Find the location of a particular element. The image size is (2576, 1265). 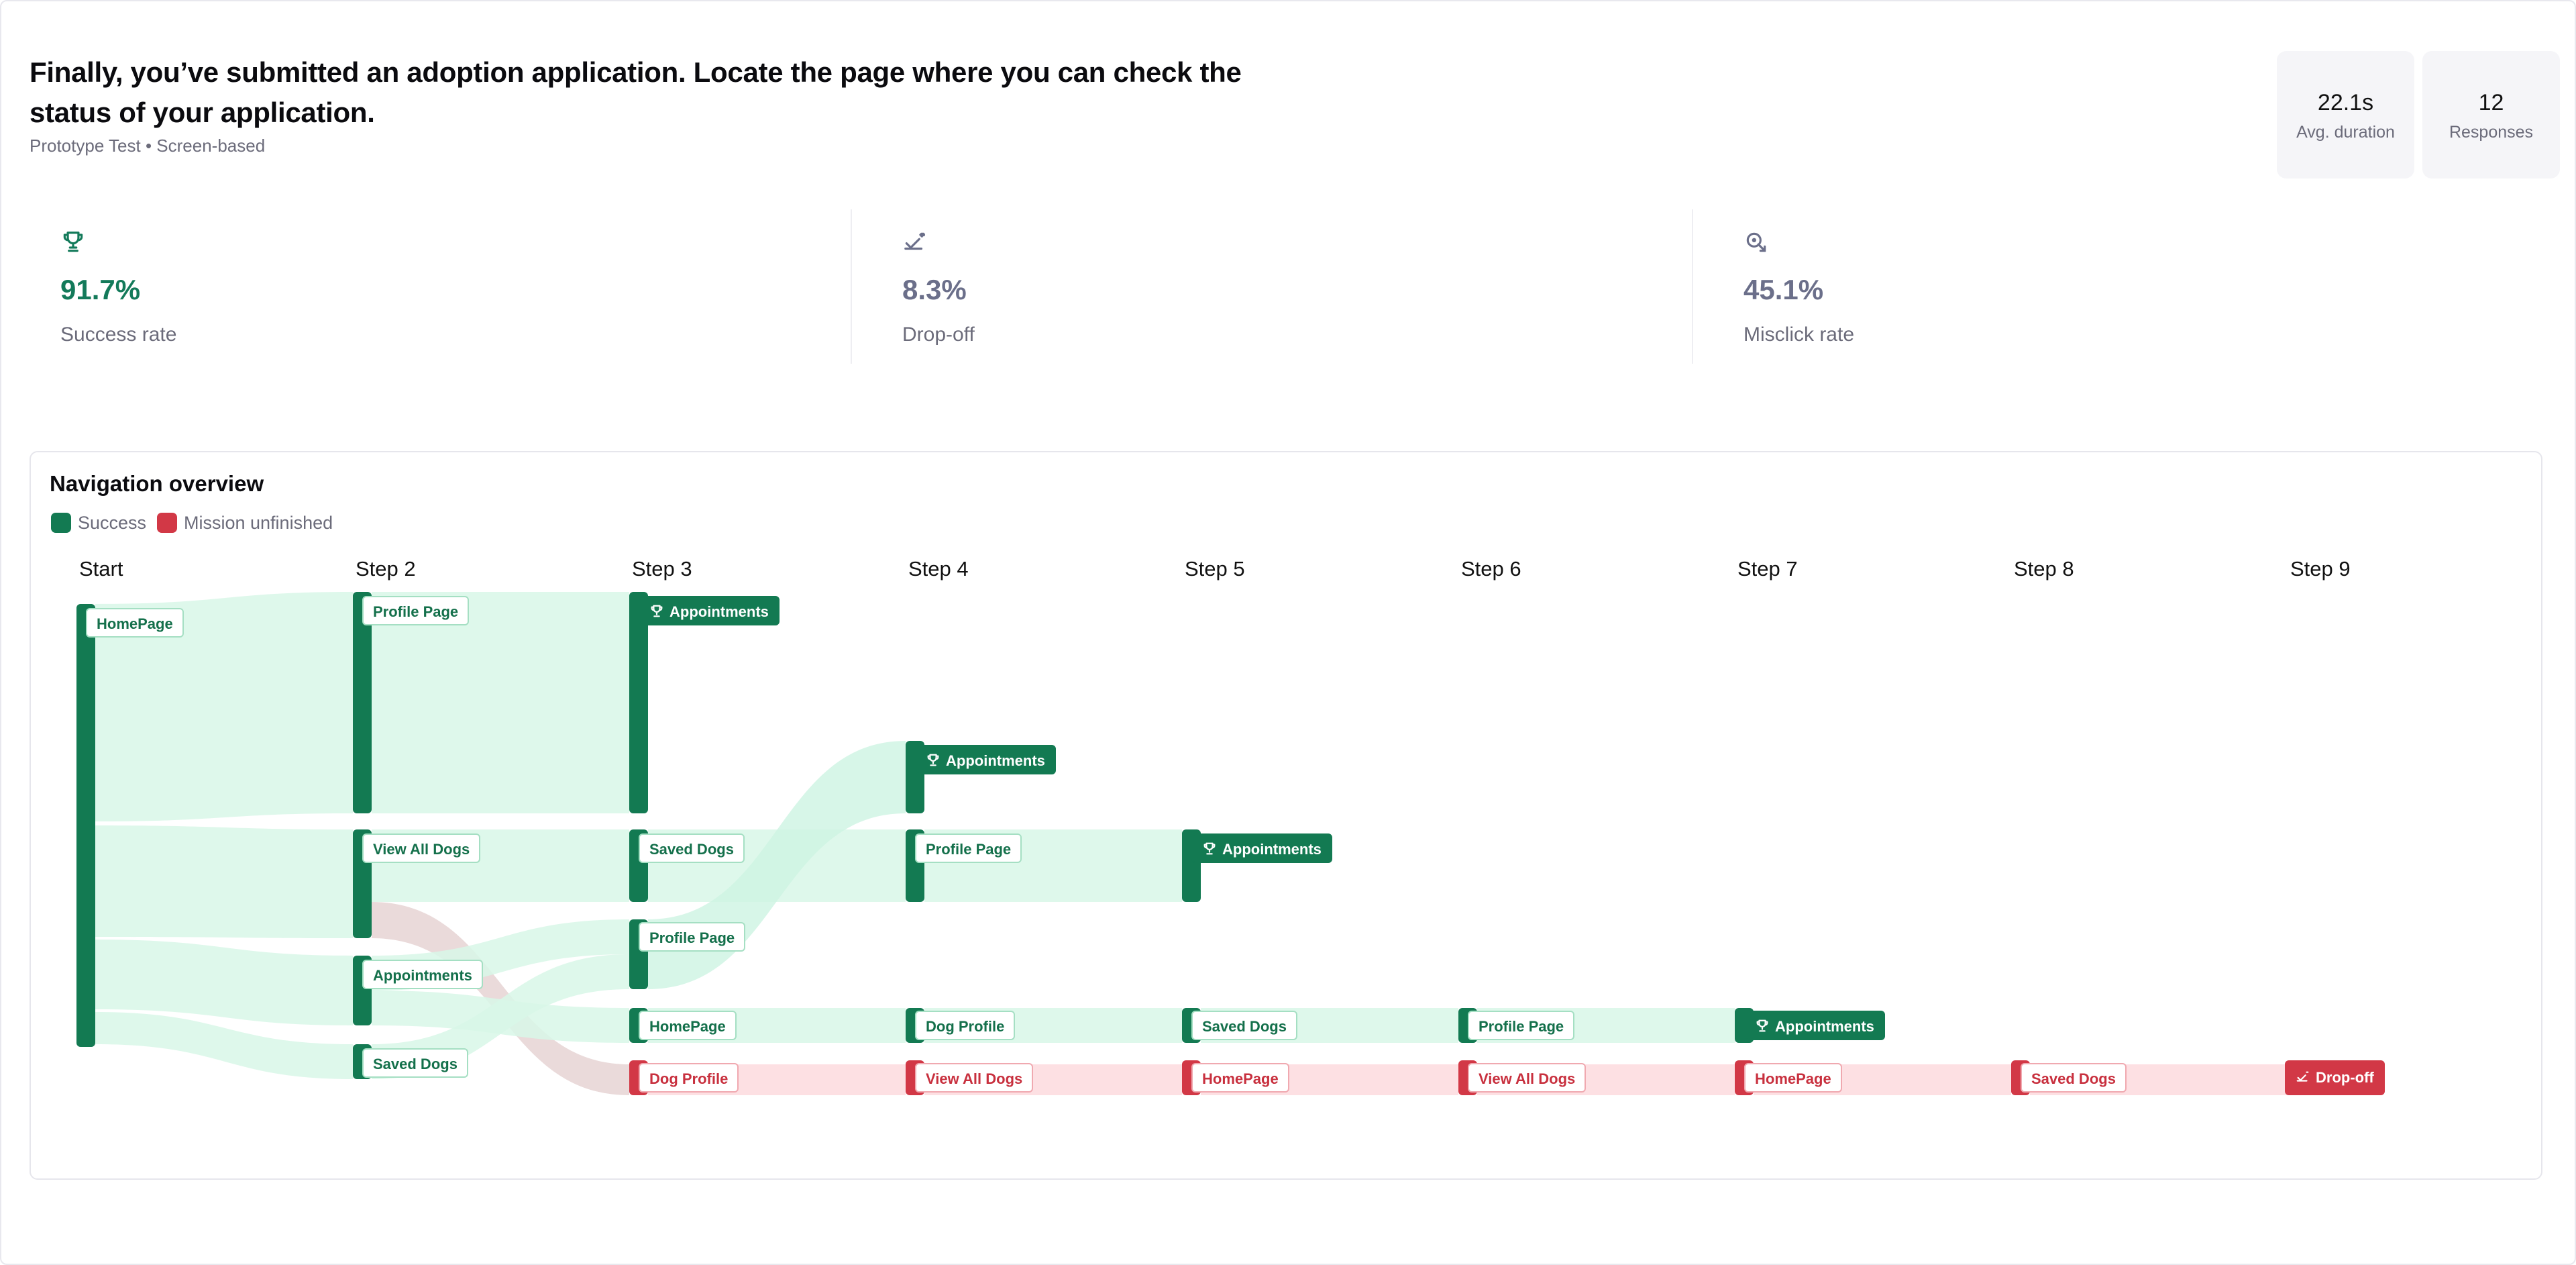

node-tag-appointments: Appointments is located at coordinates (422, 974).